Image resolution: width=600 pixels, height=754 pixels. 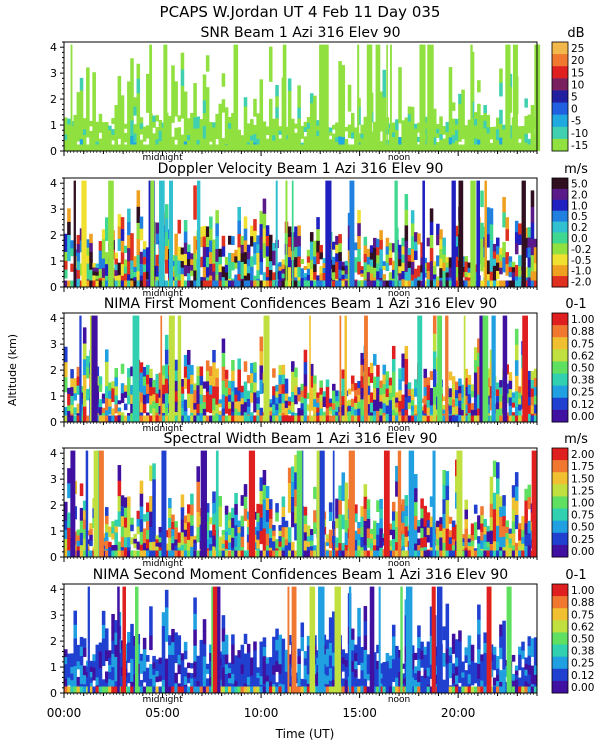 What do you see at coordinates (53, 370) in the screenshot?
I see `y-tick-label: 2` at bounding box center [53, 370].